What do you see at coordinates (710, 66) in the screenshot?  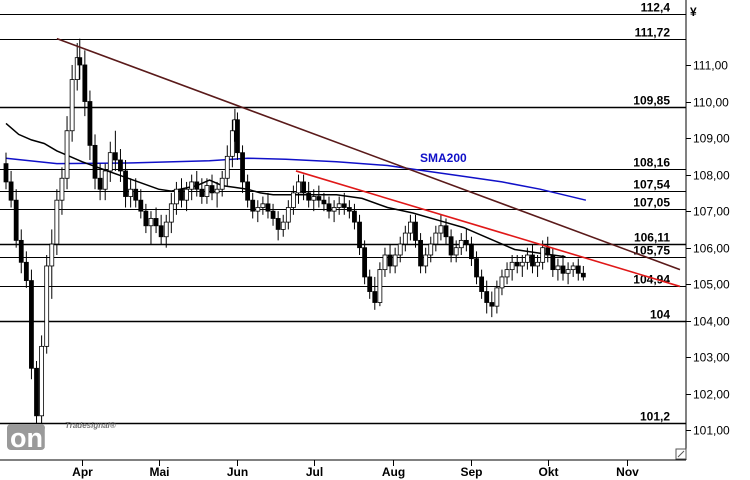 I see `y-tick-label-10: 111,00` at bounding box center [710, 66].